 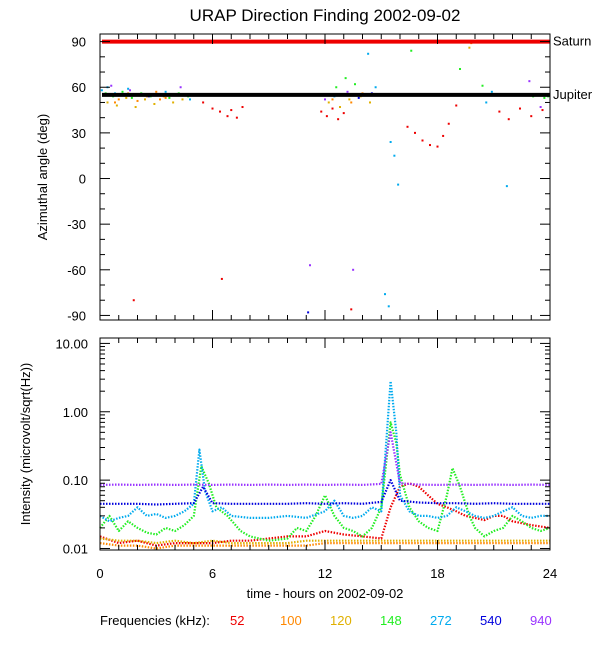 I want to click on intensity-ytick-label: 0.10, so click(x=75, y=480).